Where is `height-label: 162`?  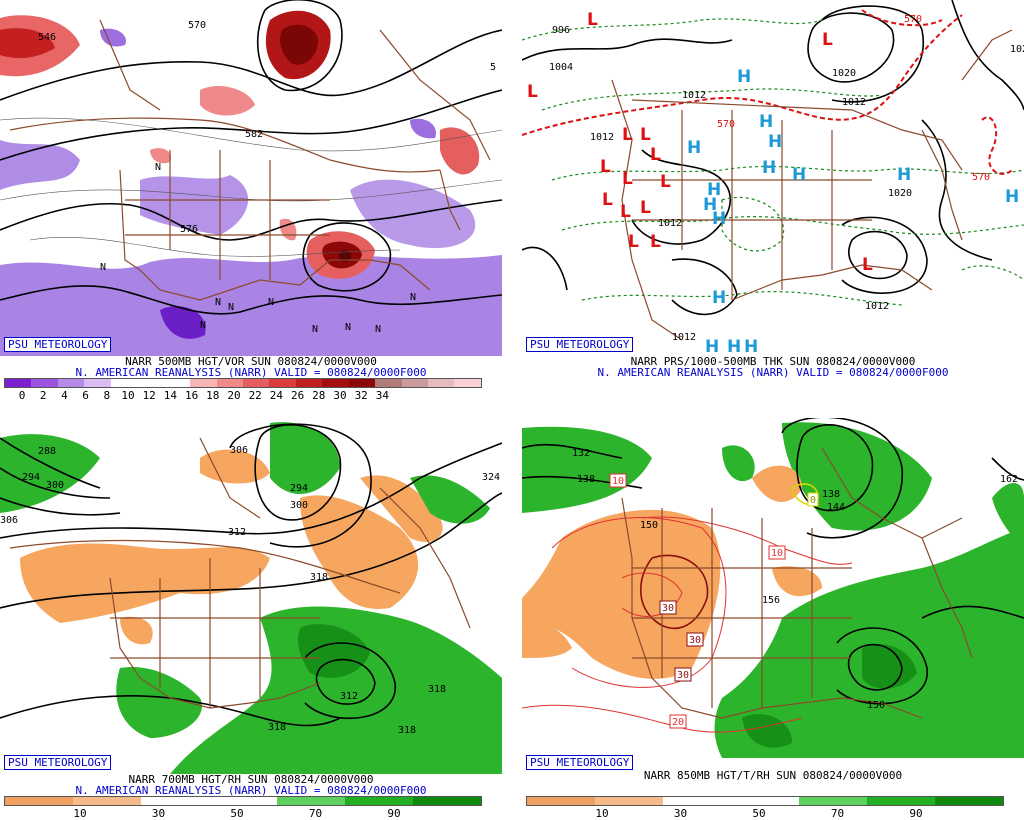
height-label: 162 is located at coordinates (1009, 479).